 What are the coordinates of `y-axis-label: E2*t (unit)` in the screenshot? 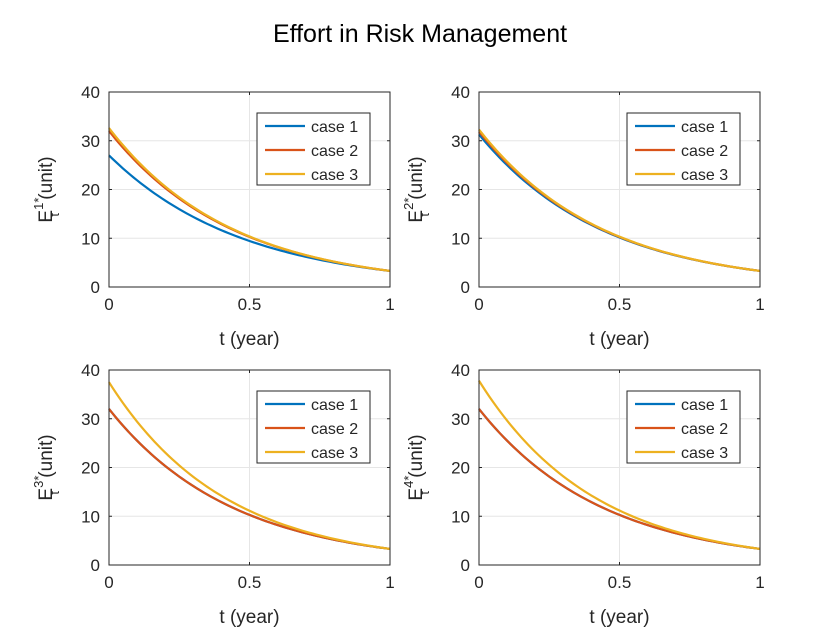 It's located at (416, 189).